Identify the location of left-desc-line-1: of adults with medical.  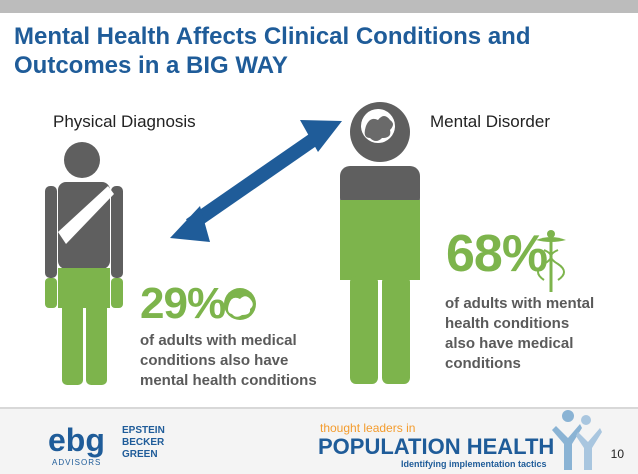
(218, 340).